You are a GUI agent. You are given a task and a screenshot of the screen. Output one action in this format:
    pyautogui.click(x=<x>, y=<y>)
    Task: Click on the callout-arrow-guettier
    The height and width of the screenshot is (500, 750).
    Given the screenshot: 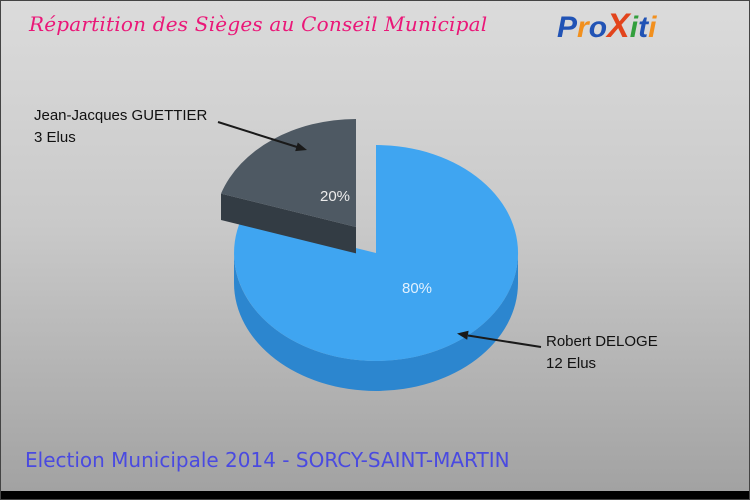 What is the action you would take?
    pyautogui.click(x=301, y=147)
    